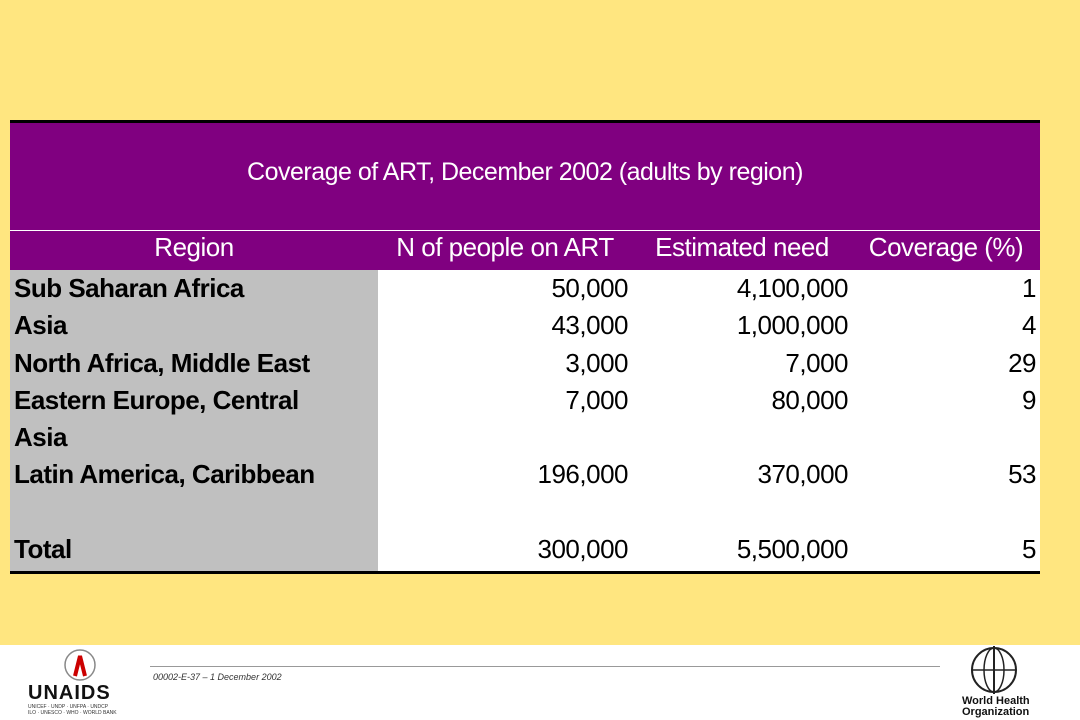 The image size is (1080, 720). Describe the element at coordinates (156, 418) in the screenshot. I see `region-cell: Eastern Europe, Central Asia` at that location.